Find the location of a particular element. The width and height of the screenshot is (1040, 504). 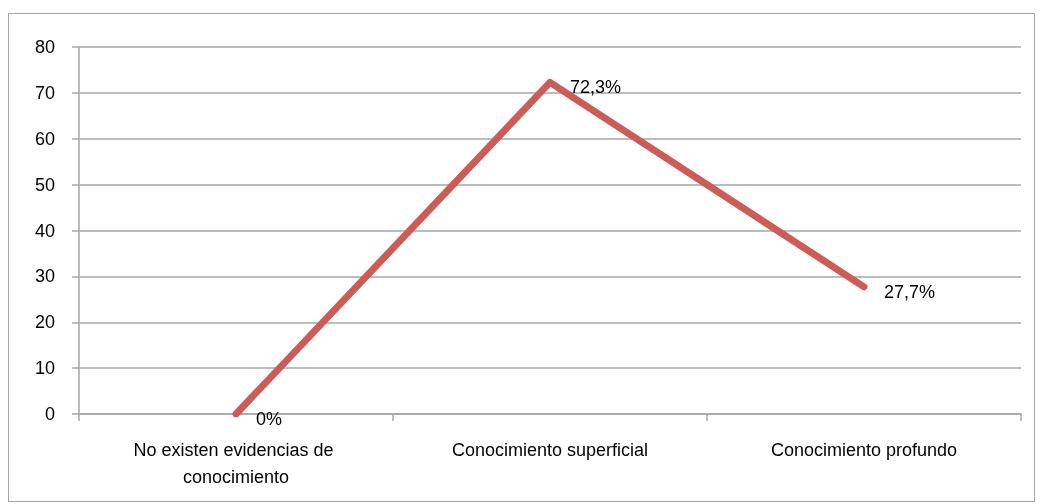

x-tick-label: Conocimiento profundo is located at coordinates (864, 449).